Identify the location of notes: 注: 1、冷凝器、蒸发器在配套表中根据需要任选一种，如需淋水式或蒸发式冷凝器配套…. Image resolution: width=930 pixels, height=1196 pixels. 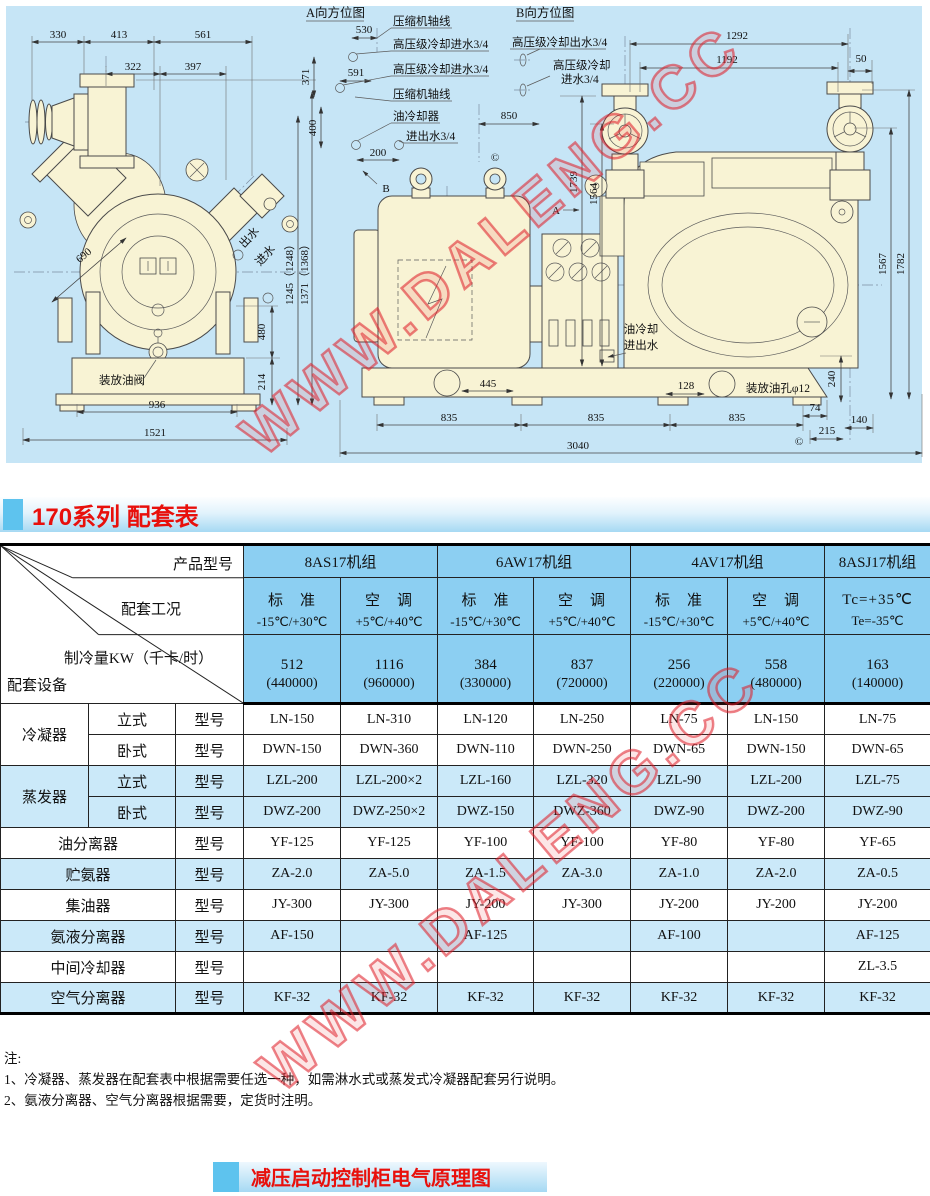
(284, 1079).